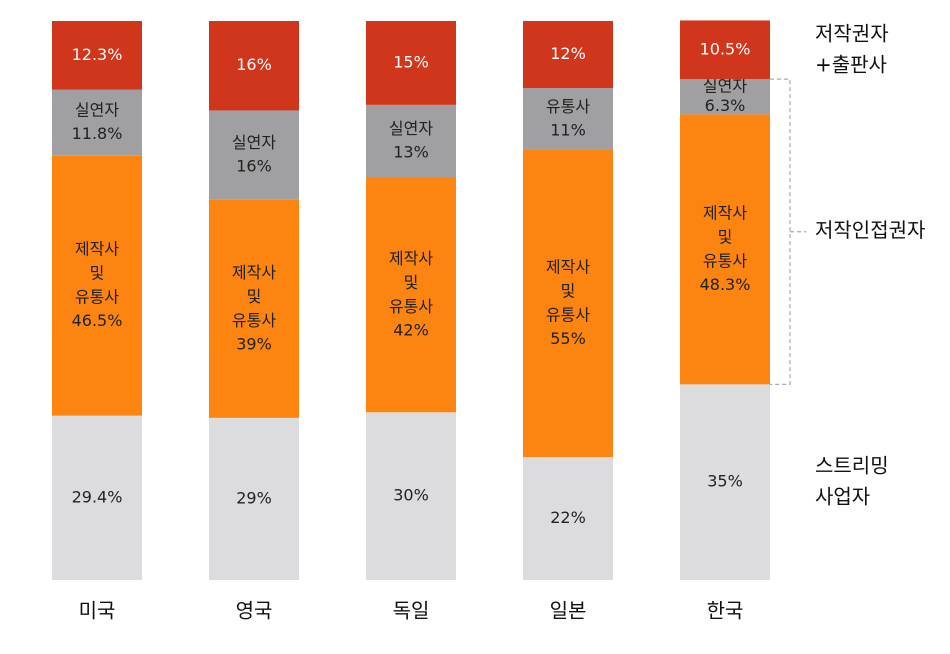 Image resolution: width=950 pixels, height=654 pixels. Describe the element at coordinates (97, 133) in the screenshot. I see `value-label: 11.8%` at that location.